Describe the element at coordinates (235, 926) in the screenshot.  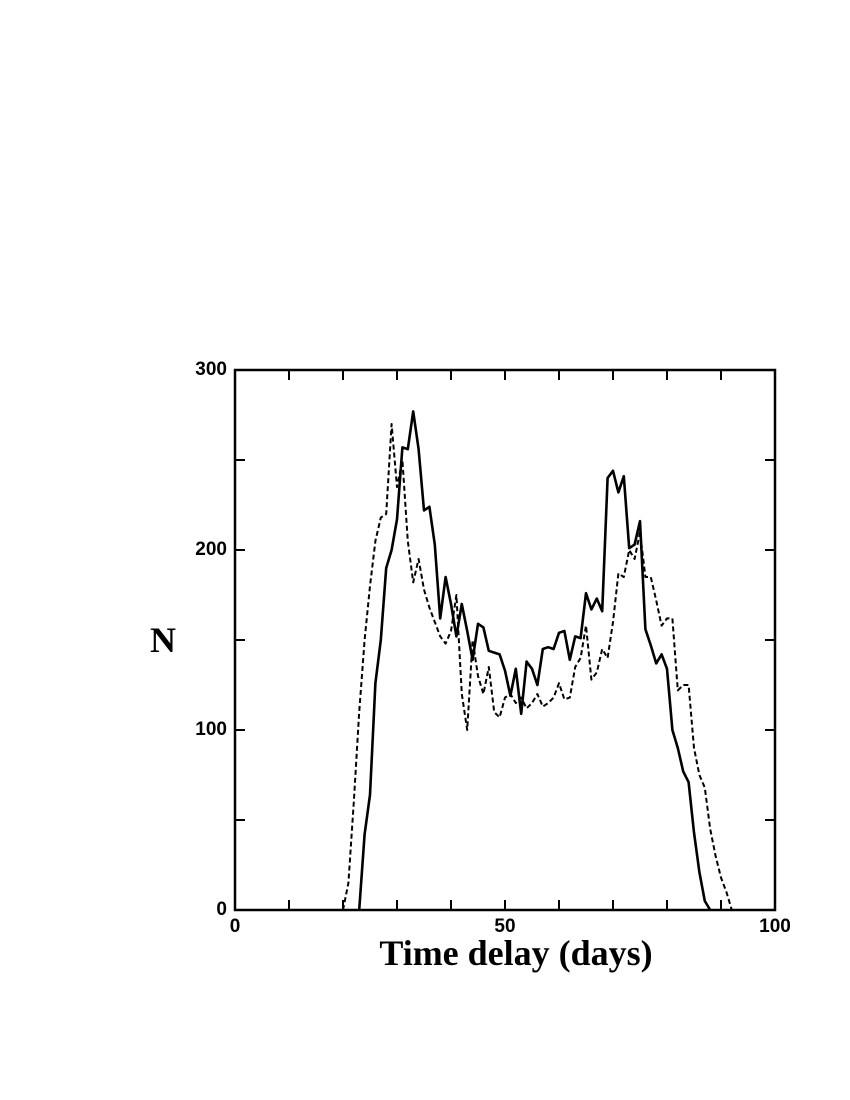
I see `x-tick-label: 0` at that location.